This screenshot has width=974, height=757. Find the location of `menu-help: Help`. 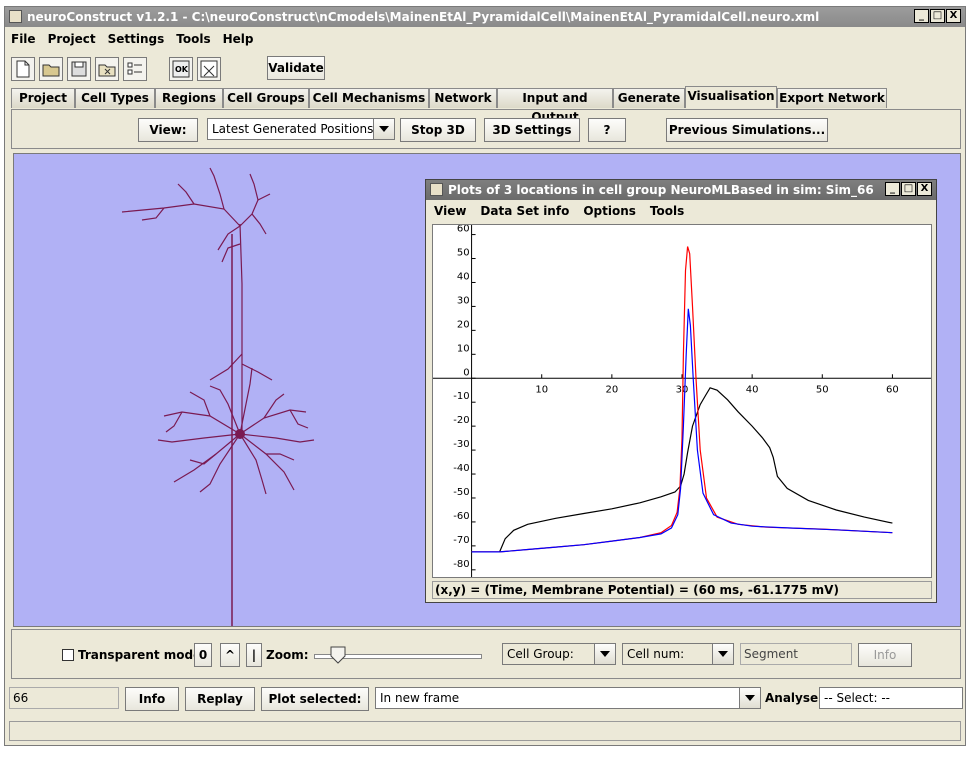

menu-help: Help is located at coordinates (238, 39).